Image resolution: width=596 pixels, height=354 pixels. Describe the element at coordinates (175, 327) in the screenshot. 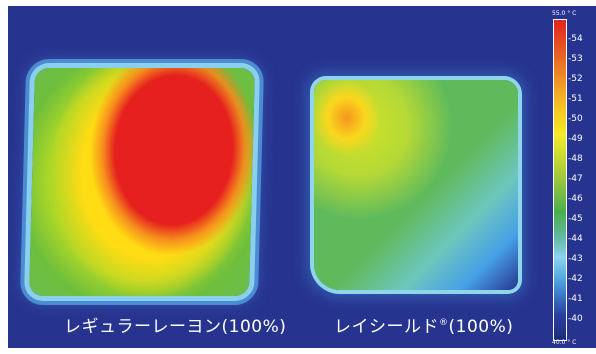

I see `regular-rayon-caption: レギュラーレーヨン(100%)` at that location.